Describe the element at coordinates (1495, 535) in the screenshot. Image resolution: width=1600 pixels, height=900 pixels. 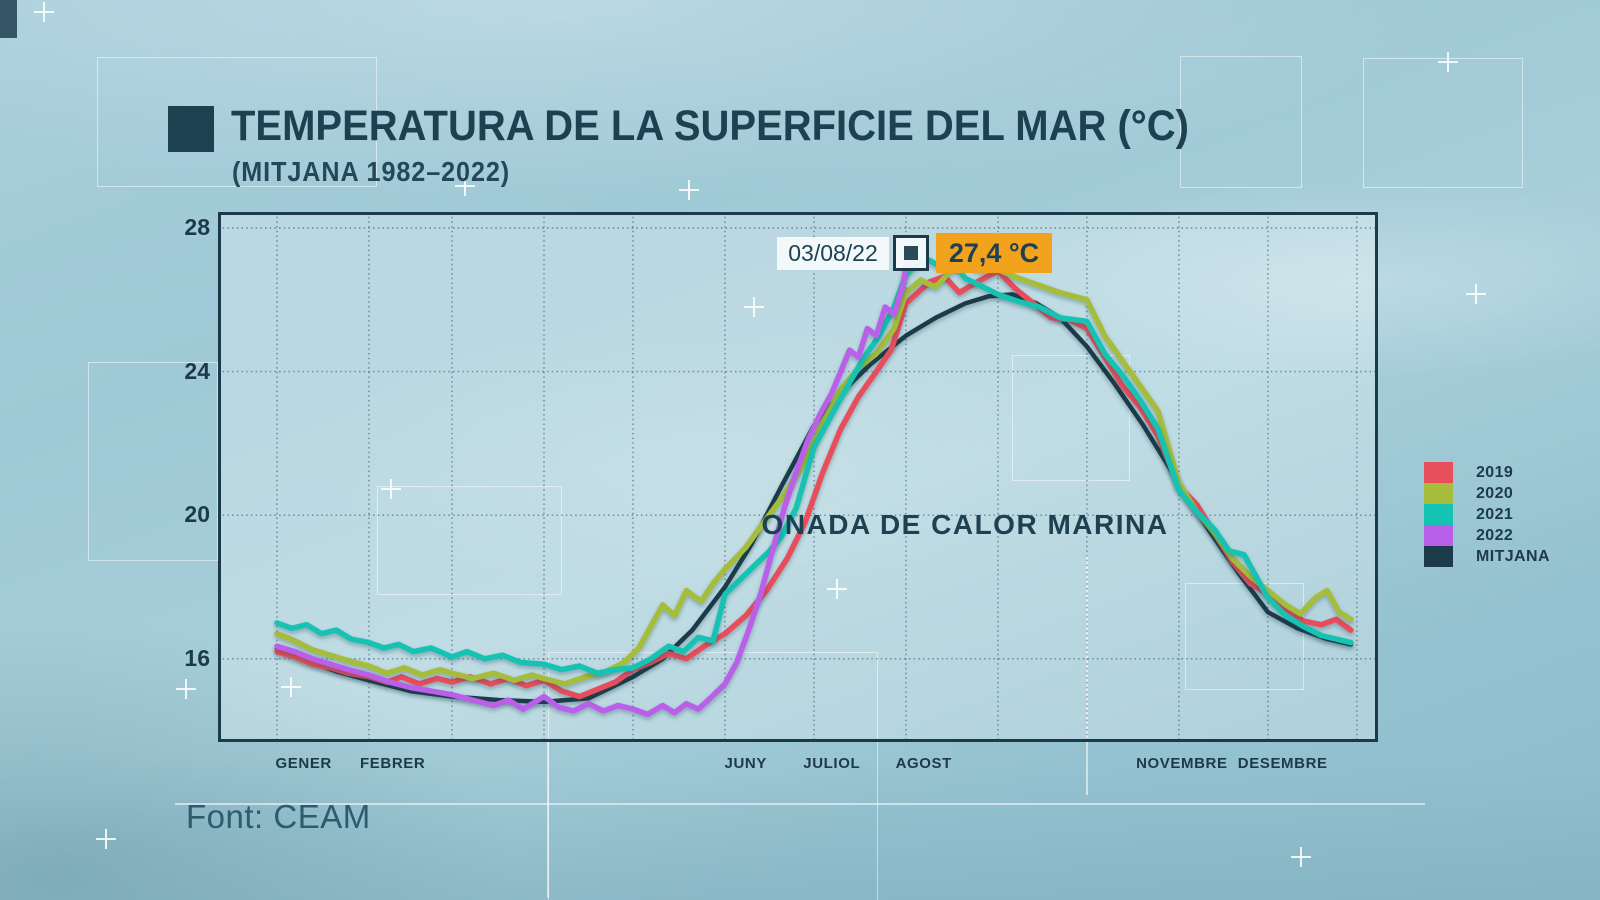
I see `legend-label: 2022` at that location.